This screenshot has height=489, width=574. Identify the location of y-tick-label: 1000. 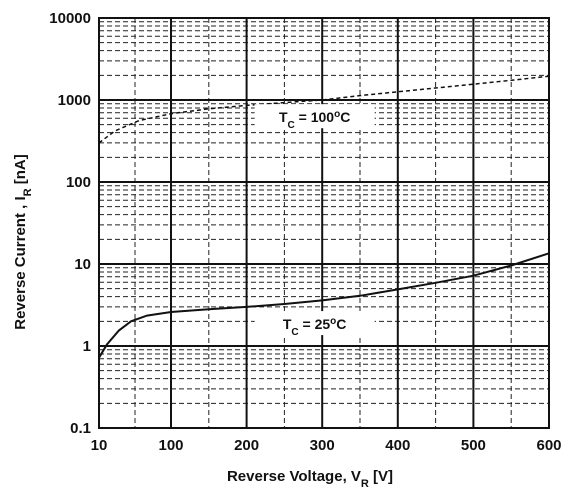
(74, 100).